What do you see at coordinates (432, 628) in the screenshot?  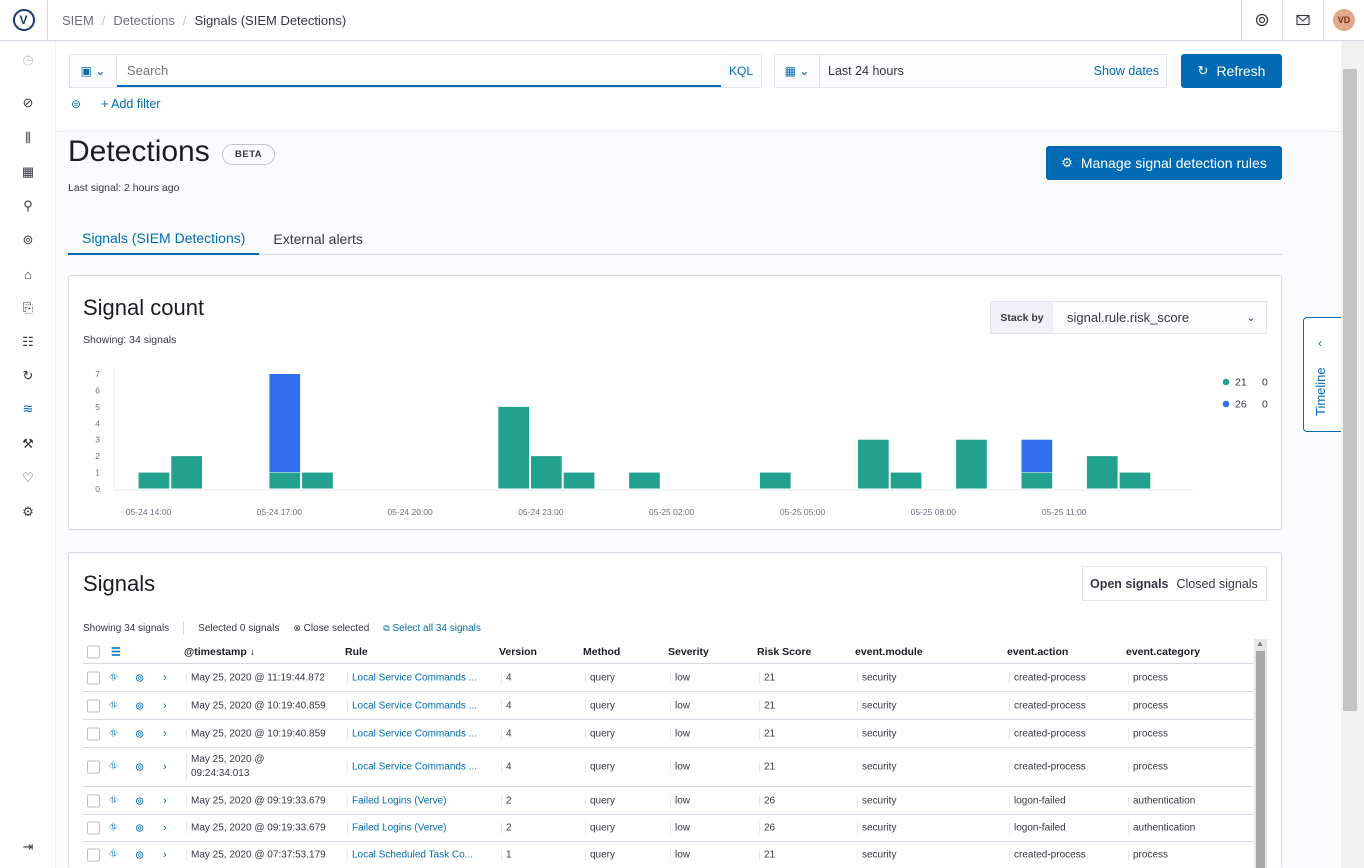 I see `select-all-button: ⧉ Select all 34 signals` at bounding box center [432, 628].